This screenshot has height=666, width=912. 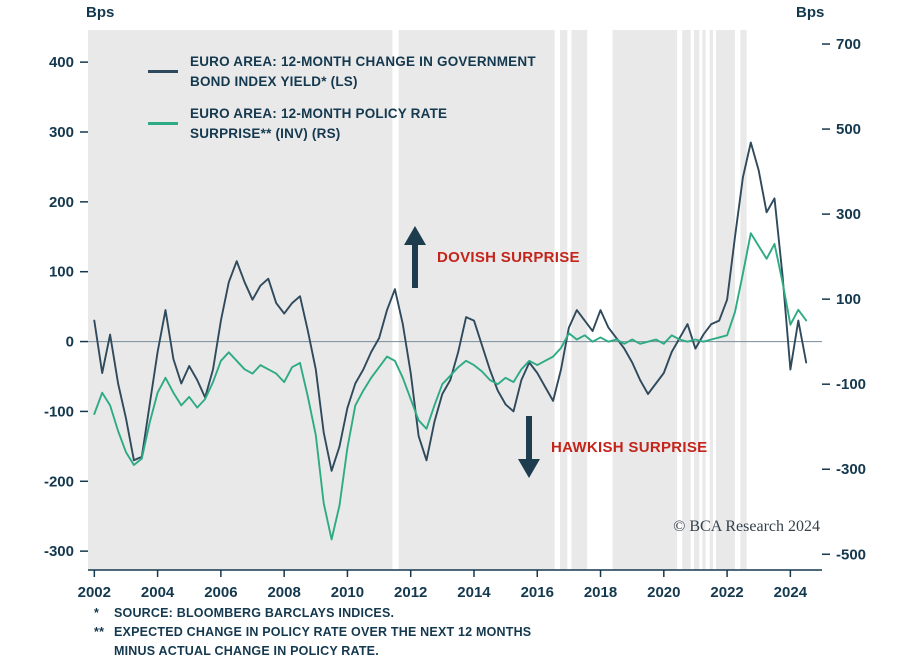 I want to click on legend-swatch-policy-surprise, so click(x=163, y=124).